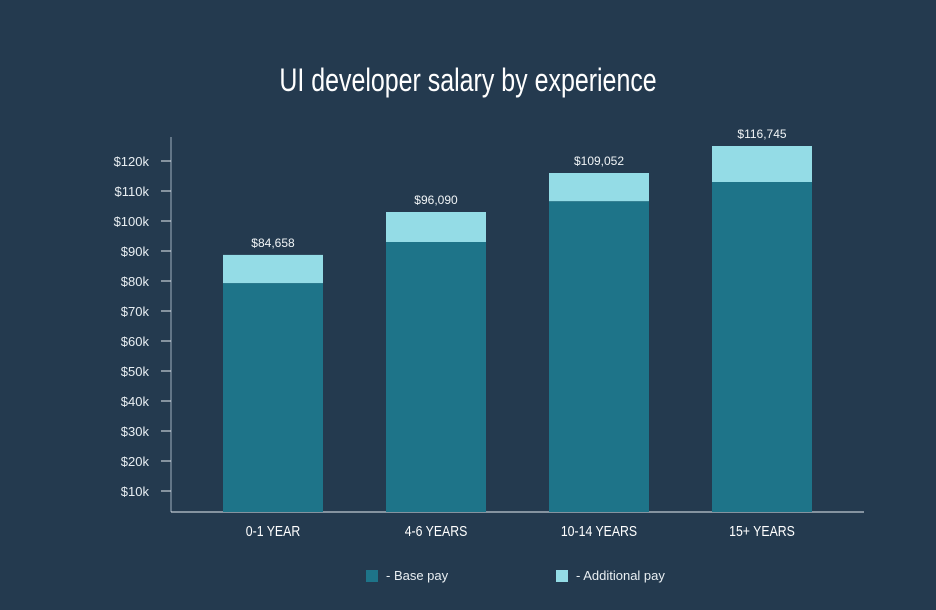 This screenshot has width=936, height=610. What do you see at coordinates (620, 575) in the screenshot?
I see `legend-label-additional-pay: - Additional pay` at bounding box center [620, 575].